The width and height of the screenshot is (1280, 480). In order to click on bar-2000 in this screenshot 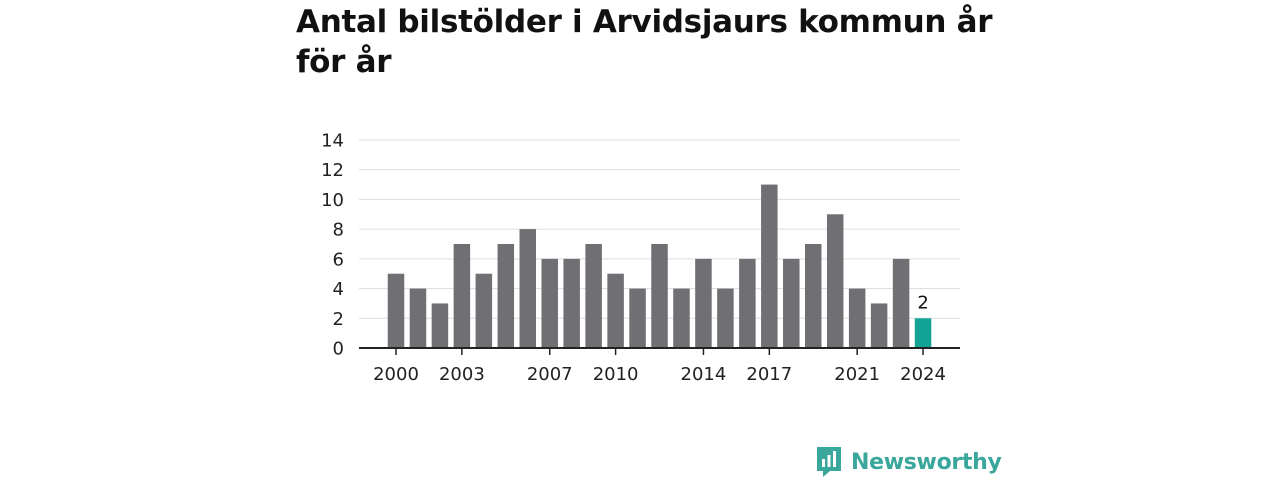, I will do `click(396, 310)`.